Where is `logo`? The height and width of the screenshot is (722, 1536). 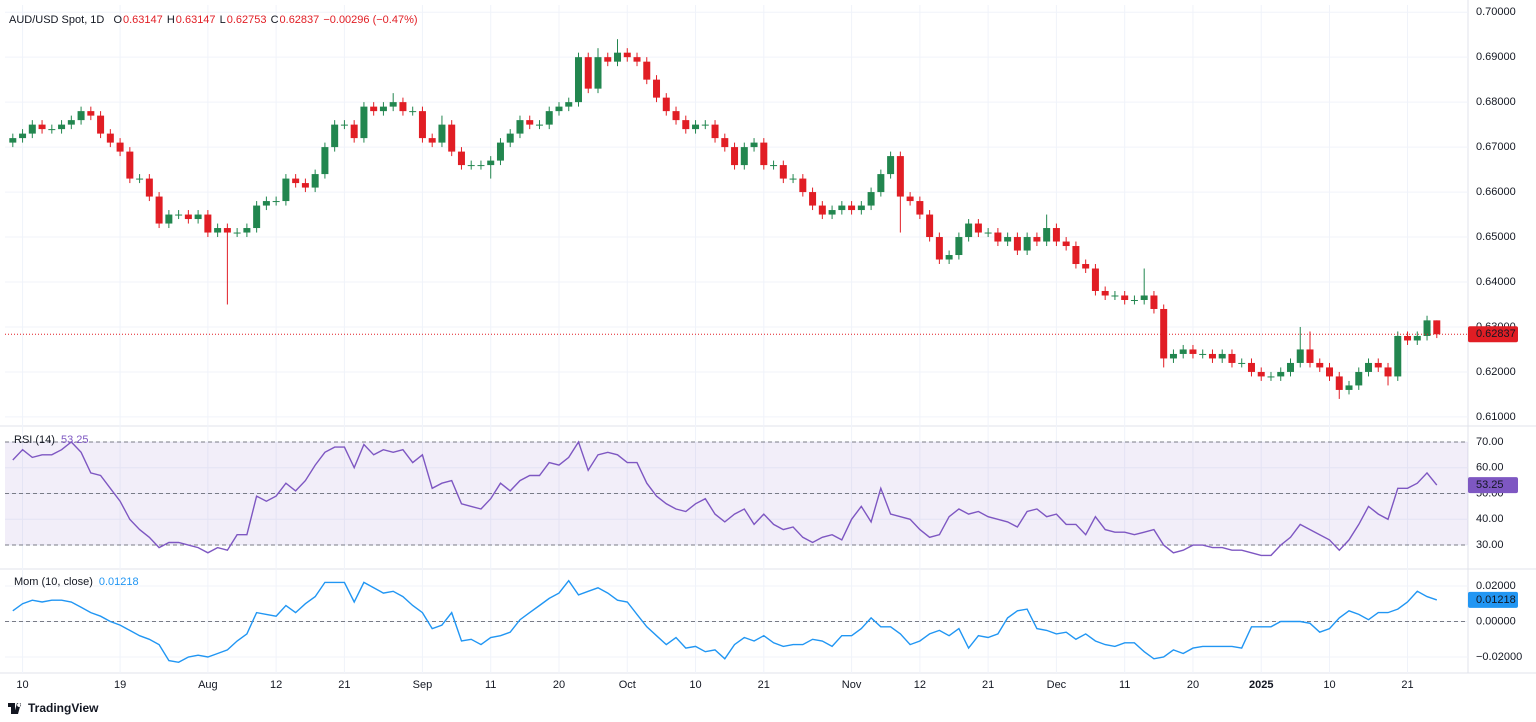 logo is located at coordinates (15, 708).